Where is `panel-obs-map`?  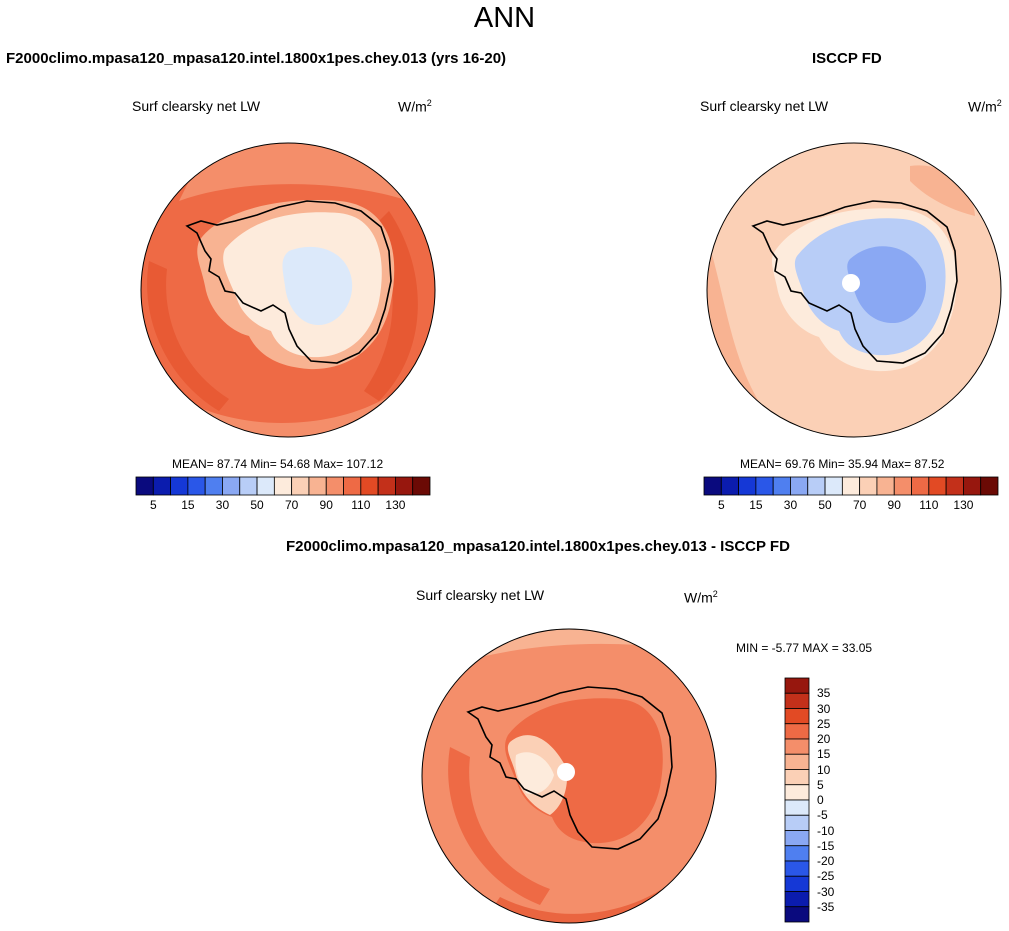 panel-obs-map is located at coordinates (854, 290).